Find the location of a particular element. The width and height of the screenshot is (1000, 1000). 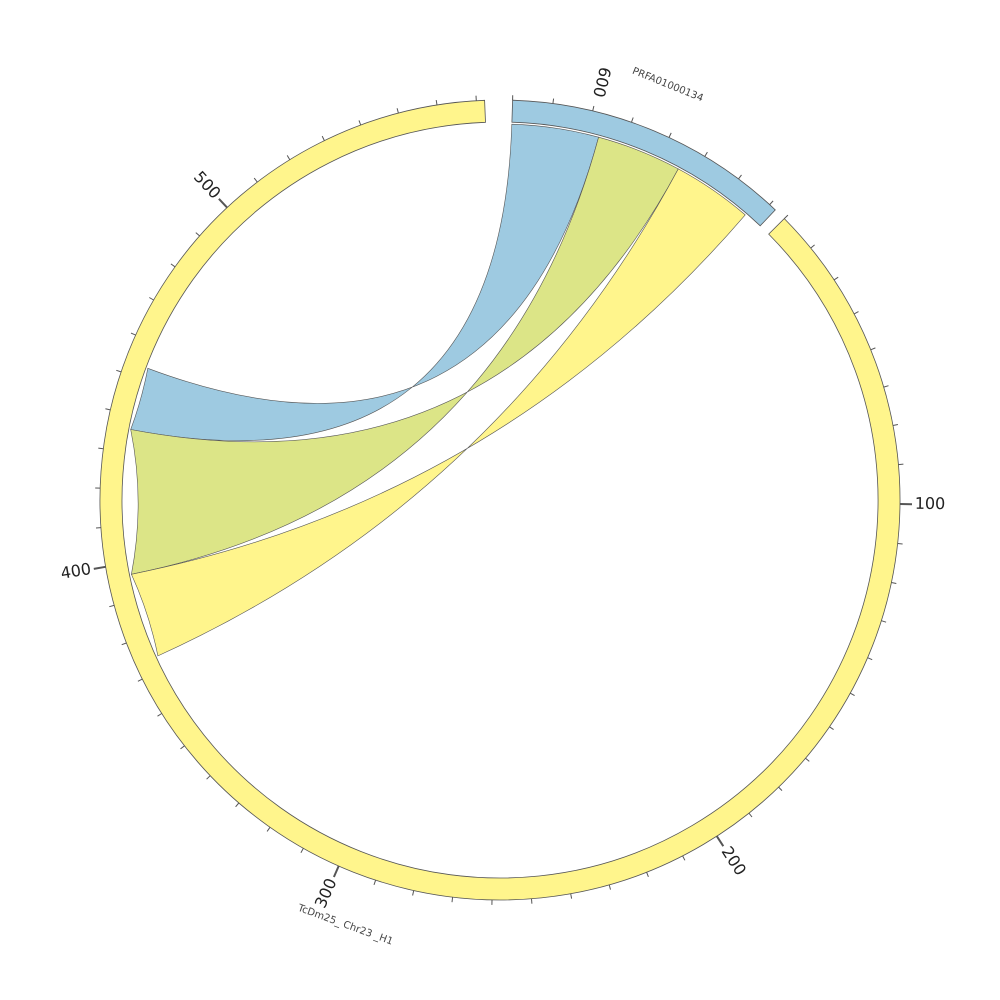

chromosome-label-prfa01000134: PRFA01000134 is located at coordinates (668, 85).